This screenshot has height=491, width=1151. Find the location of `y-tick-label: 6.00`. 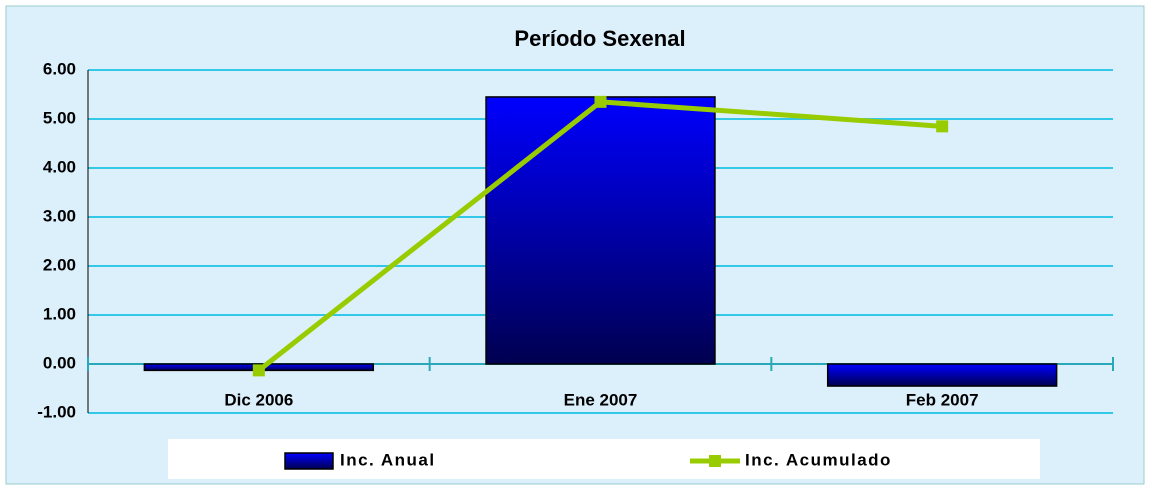

y-tick-label: 6.00 is located at coordinates (59, 68).